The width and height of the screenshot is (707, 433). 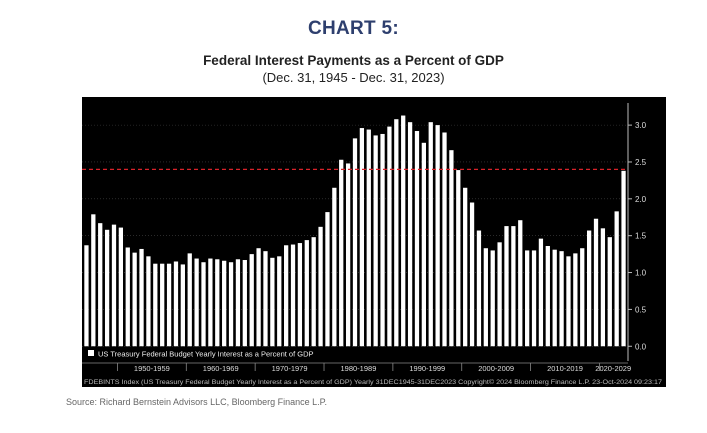 I want to click on x-tick-label: 1950-1959, so click(x=152, y=368).